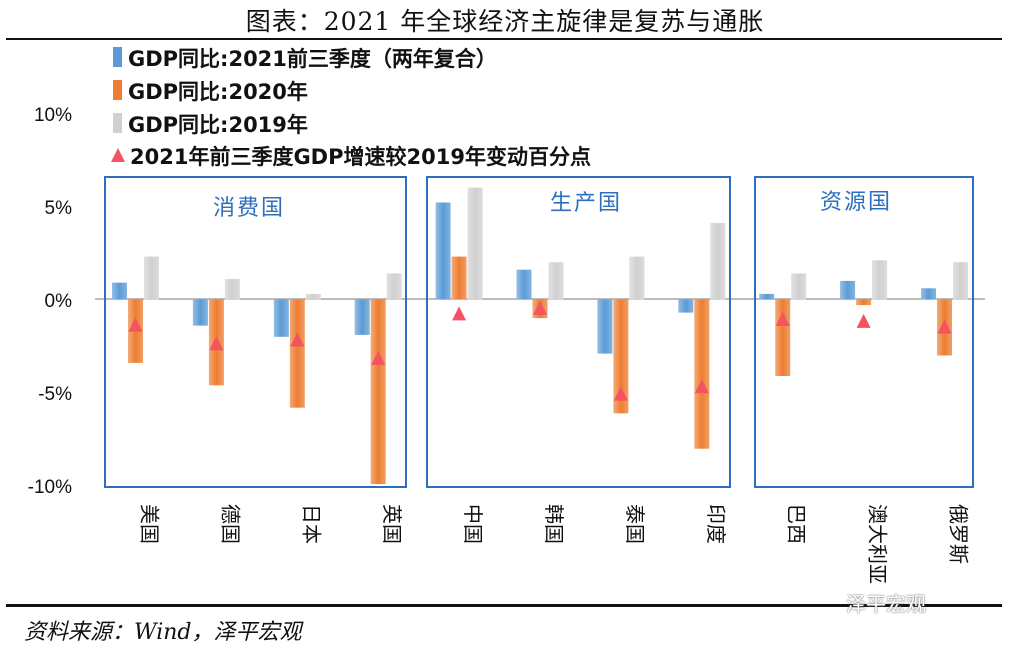  Describe the element at coordinates (53, 115) in the screenshot. I see `y-tick-label: 10%` at that location.